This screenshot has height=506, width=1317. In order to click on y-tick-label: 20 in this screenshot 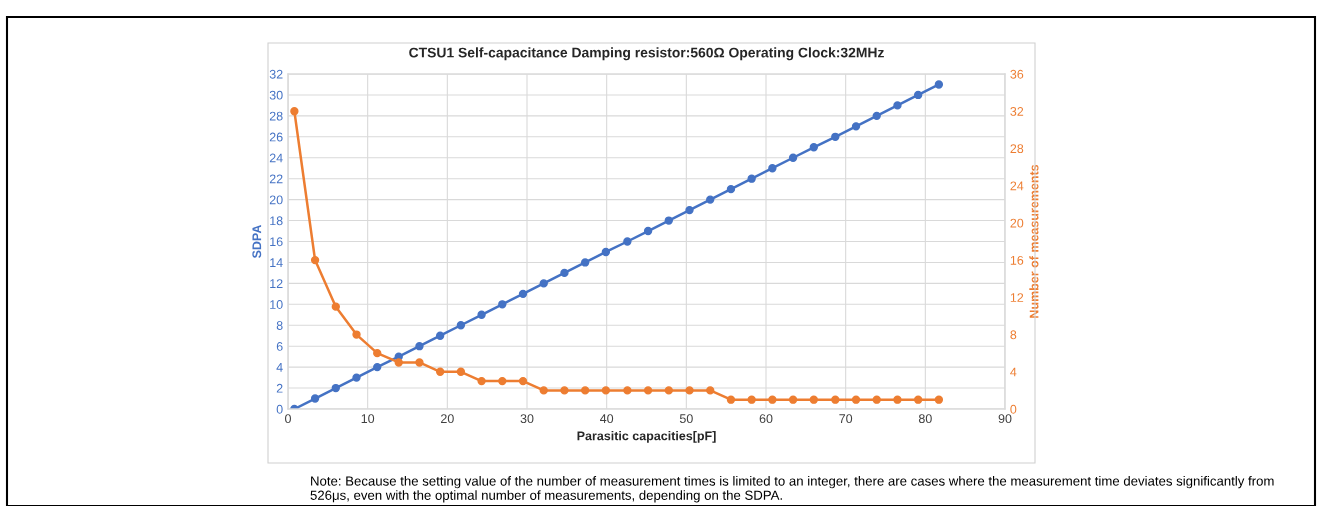, I will do `click(276, 200)`.